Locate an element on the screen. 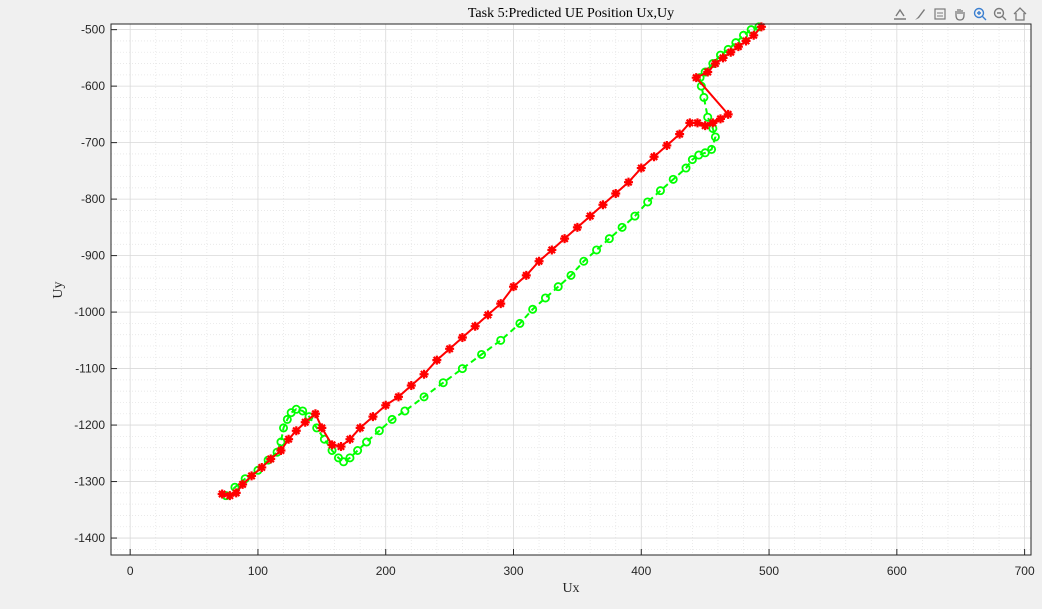 The height and width of the screenshot is (609, 1042). x-tick-label: 0 is located at coordinates (130, 571).